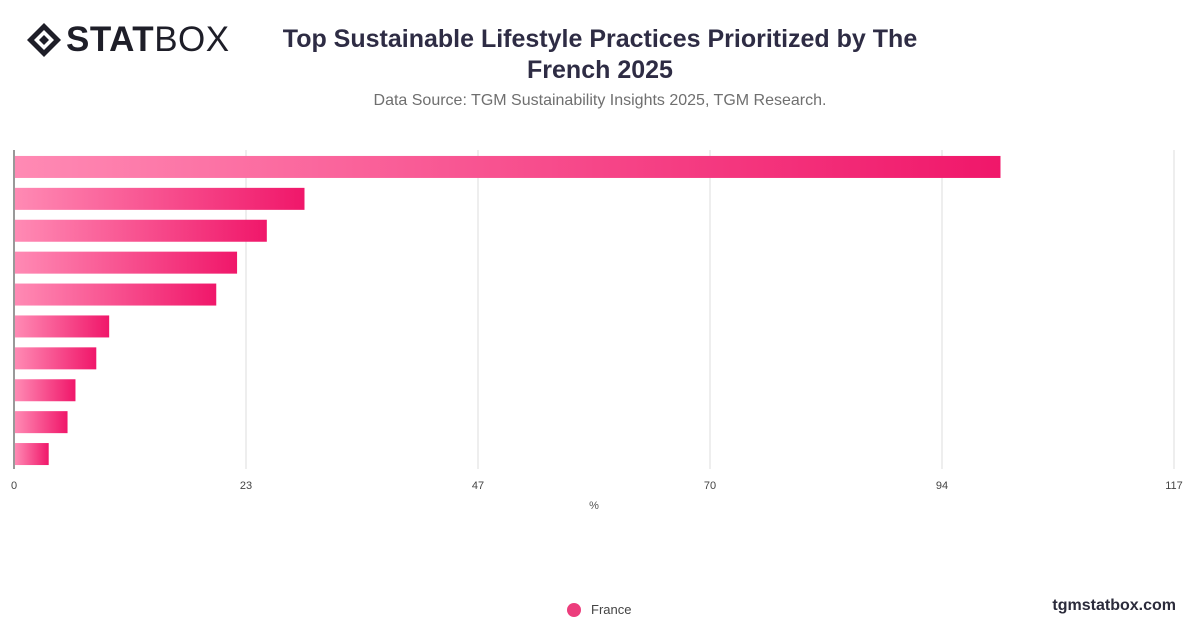 Image resolution: width=1200 pixels, height=628 pixels. I want to click on legend: France, so click(599, 609).